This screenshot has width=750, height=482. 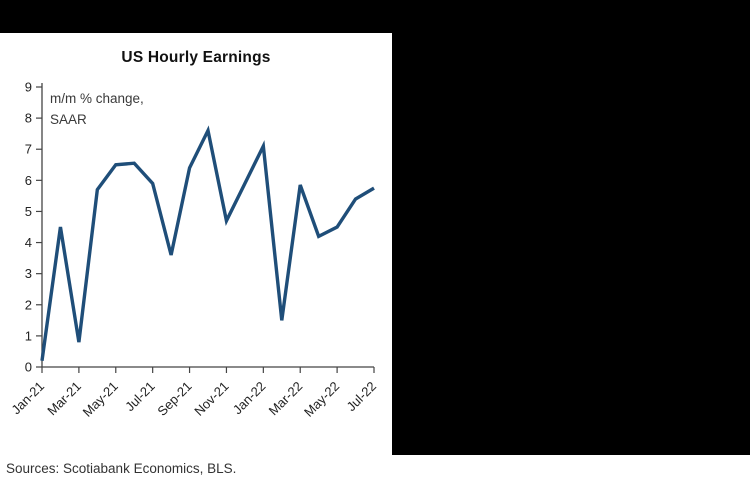 What do you see at coordinates (28, 87) in the screenshot?
I see `y-tick-label: 9` at bounding box center [28, 87].